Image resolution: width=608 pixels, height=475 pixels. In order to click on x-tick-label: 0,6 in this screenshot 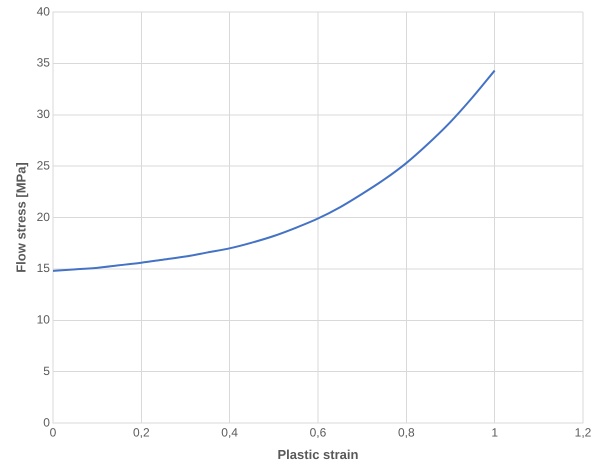, I will do `click(318, 433)`.